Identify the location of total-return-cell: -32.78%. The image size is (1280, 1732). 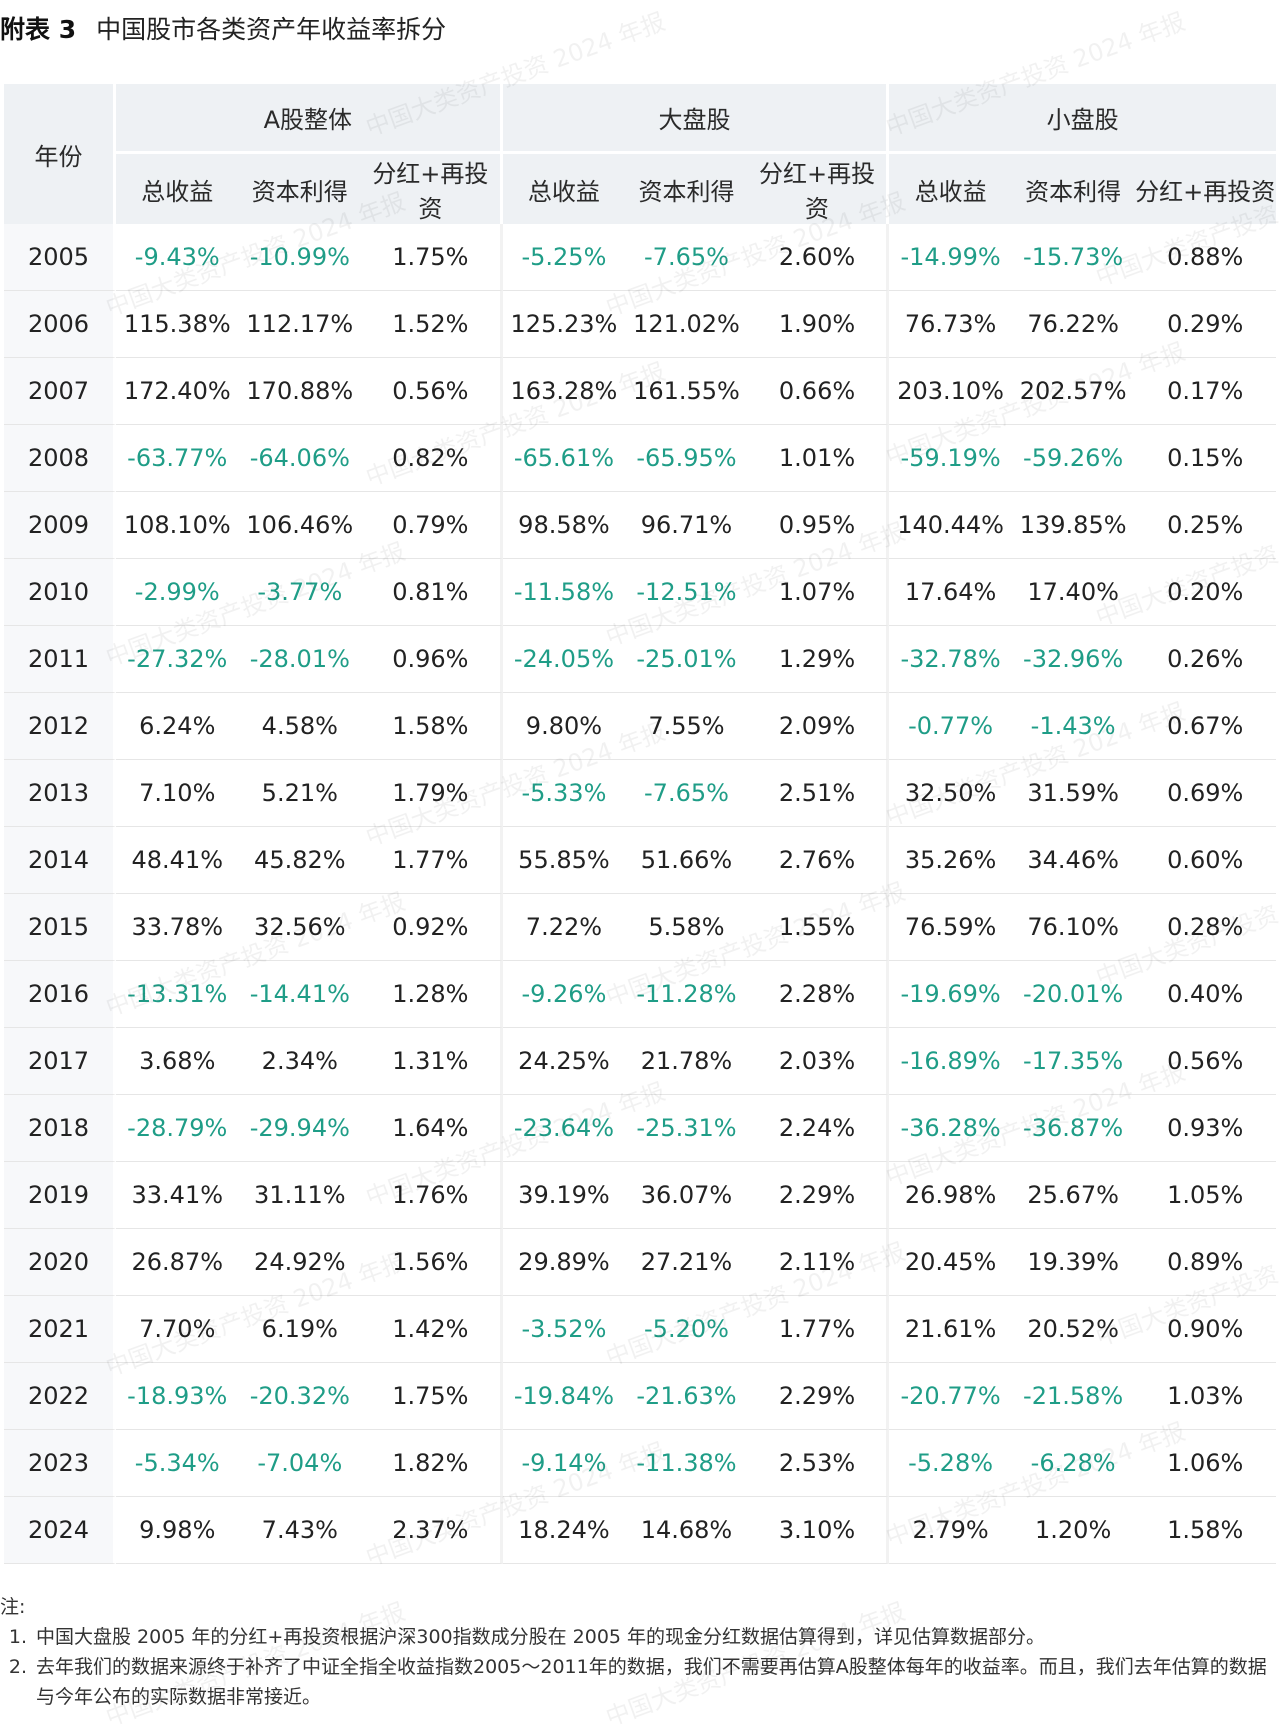
(950, 659).